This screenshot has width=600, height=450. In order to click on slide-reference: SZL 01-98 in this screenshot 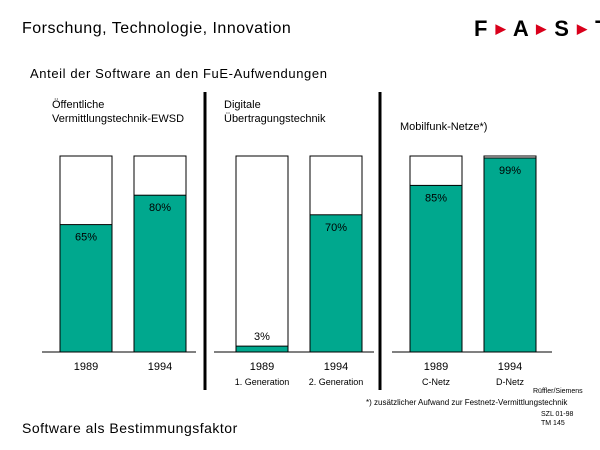, I will do `click(557, 414)`.